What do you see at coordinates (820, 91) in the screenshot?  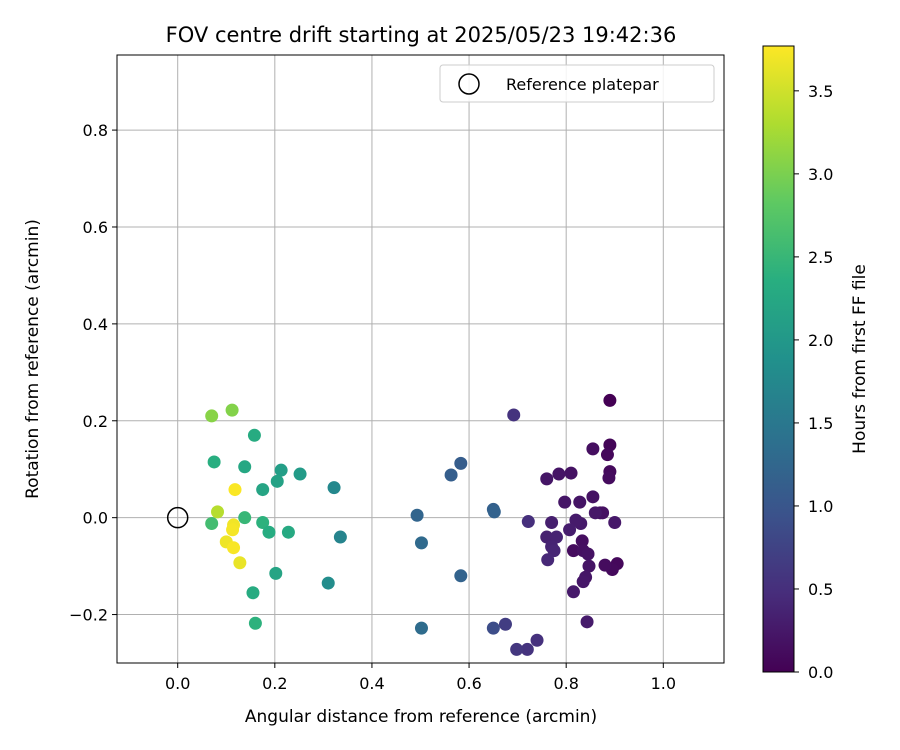 I see `colorbar-tick-label: 3.5` at bounding box center [820, 91].